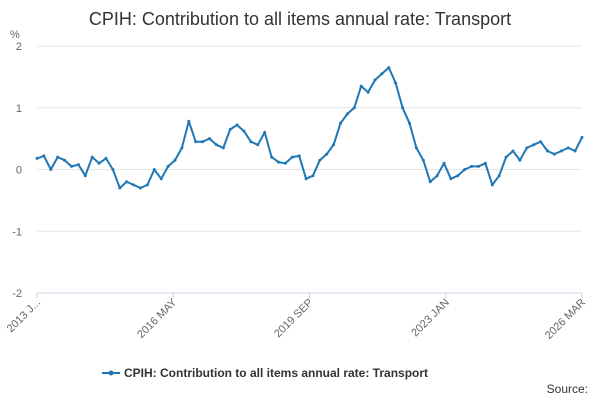 The width and height of the screenshot is (600, 400). I want to click on y-tick-label: -2, so click(17, 294).